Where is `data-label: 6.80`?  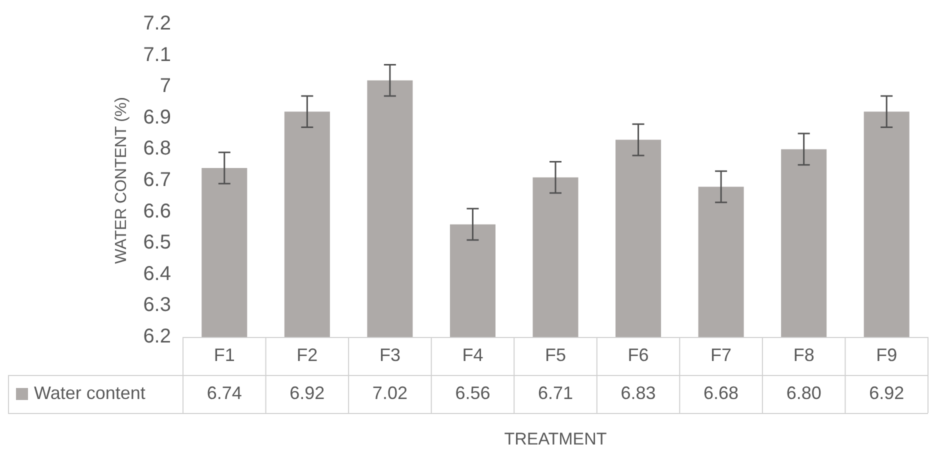
data-label: 6.80 is located at coordinates (804, 392).